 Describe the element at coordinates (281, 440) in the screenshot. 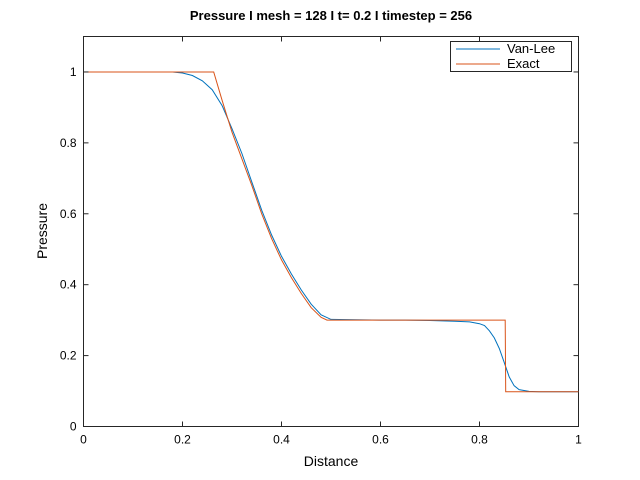

I see `x-tick-label: 0.4` at that location.